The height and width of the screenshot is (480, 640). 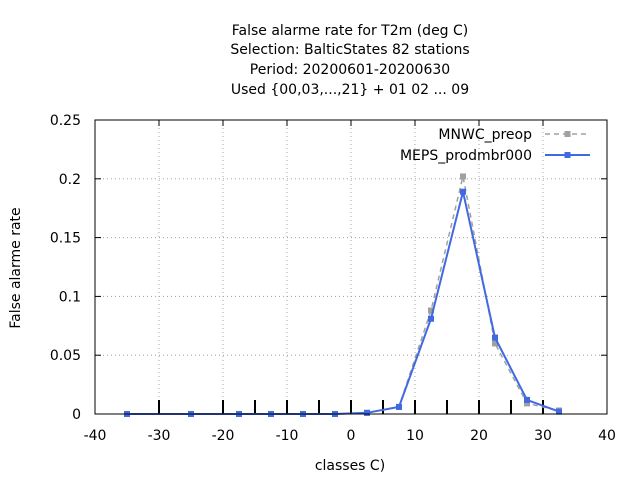 What do you see at coordinates (350, 90) in the screenshot?
I see `title-line-4: Used {00,03,...,21} + 01 02 ... 09` at bounding box center [350, 90].